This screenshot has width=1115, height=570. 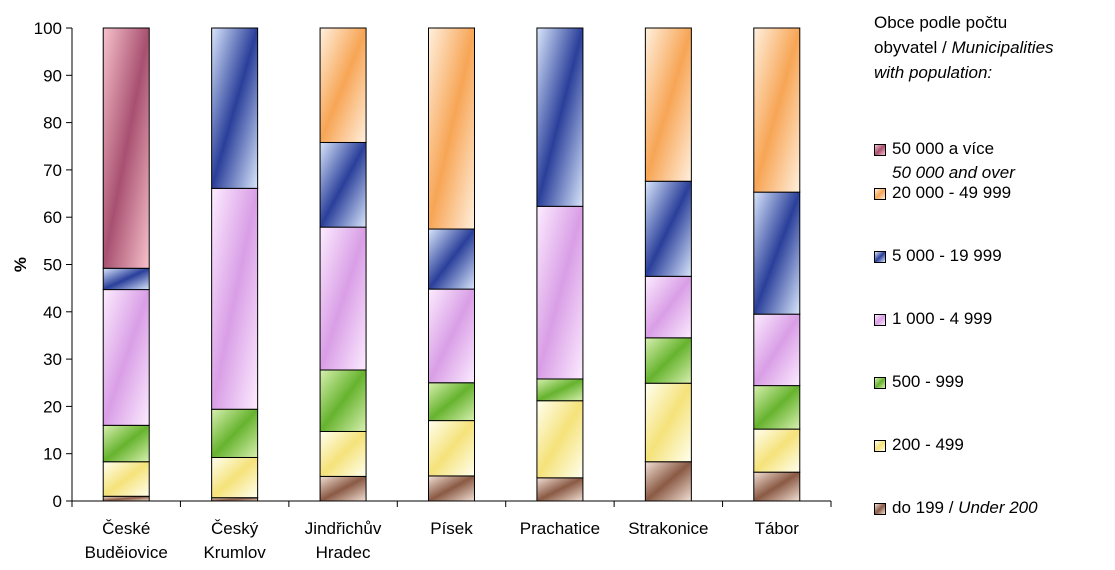 I want to click on legend-label: 500 - 999, so click(x=928, y=381).